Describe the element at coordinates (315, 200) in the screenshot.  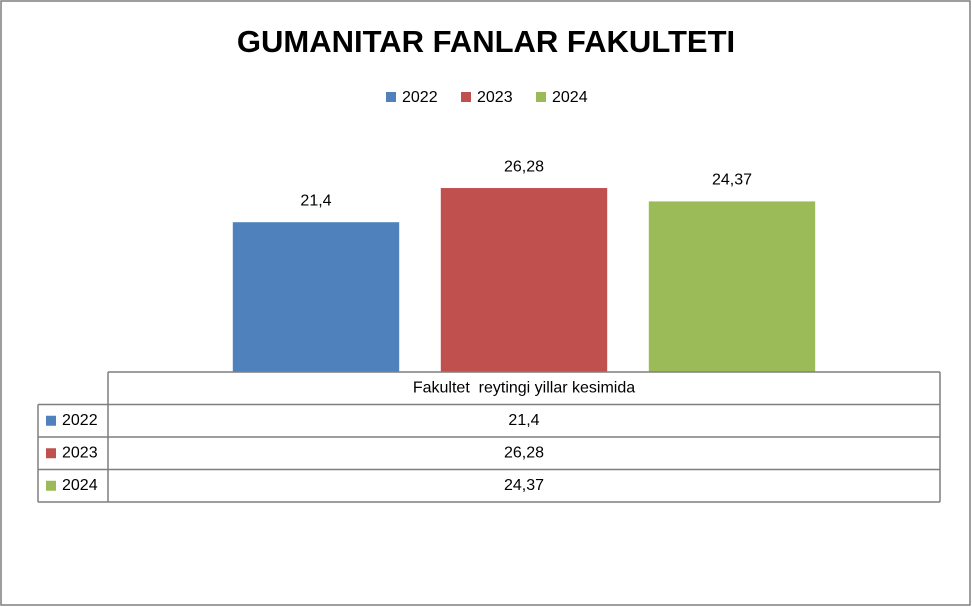
I see `data-label: 21,4` at that location.